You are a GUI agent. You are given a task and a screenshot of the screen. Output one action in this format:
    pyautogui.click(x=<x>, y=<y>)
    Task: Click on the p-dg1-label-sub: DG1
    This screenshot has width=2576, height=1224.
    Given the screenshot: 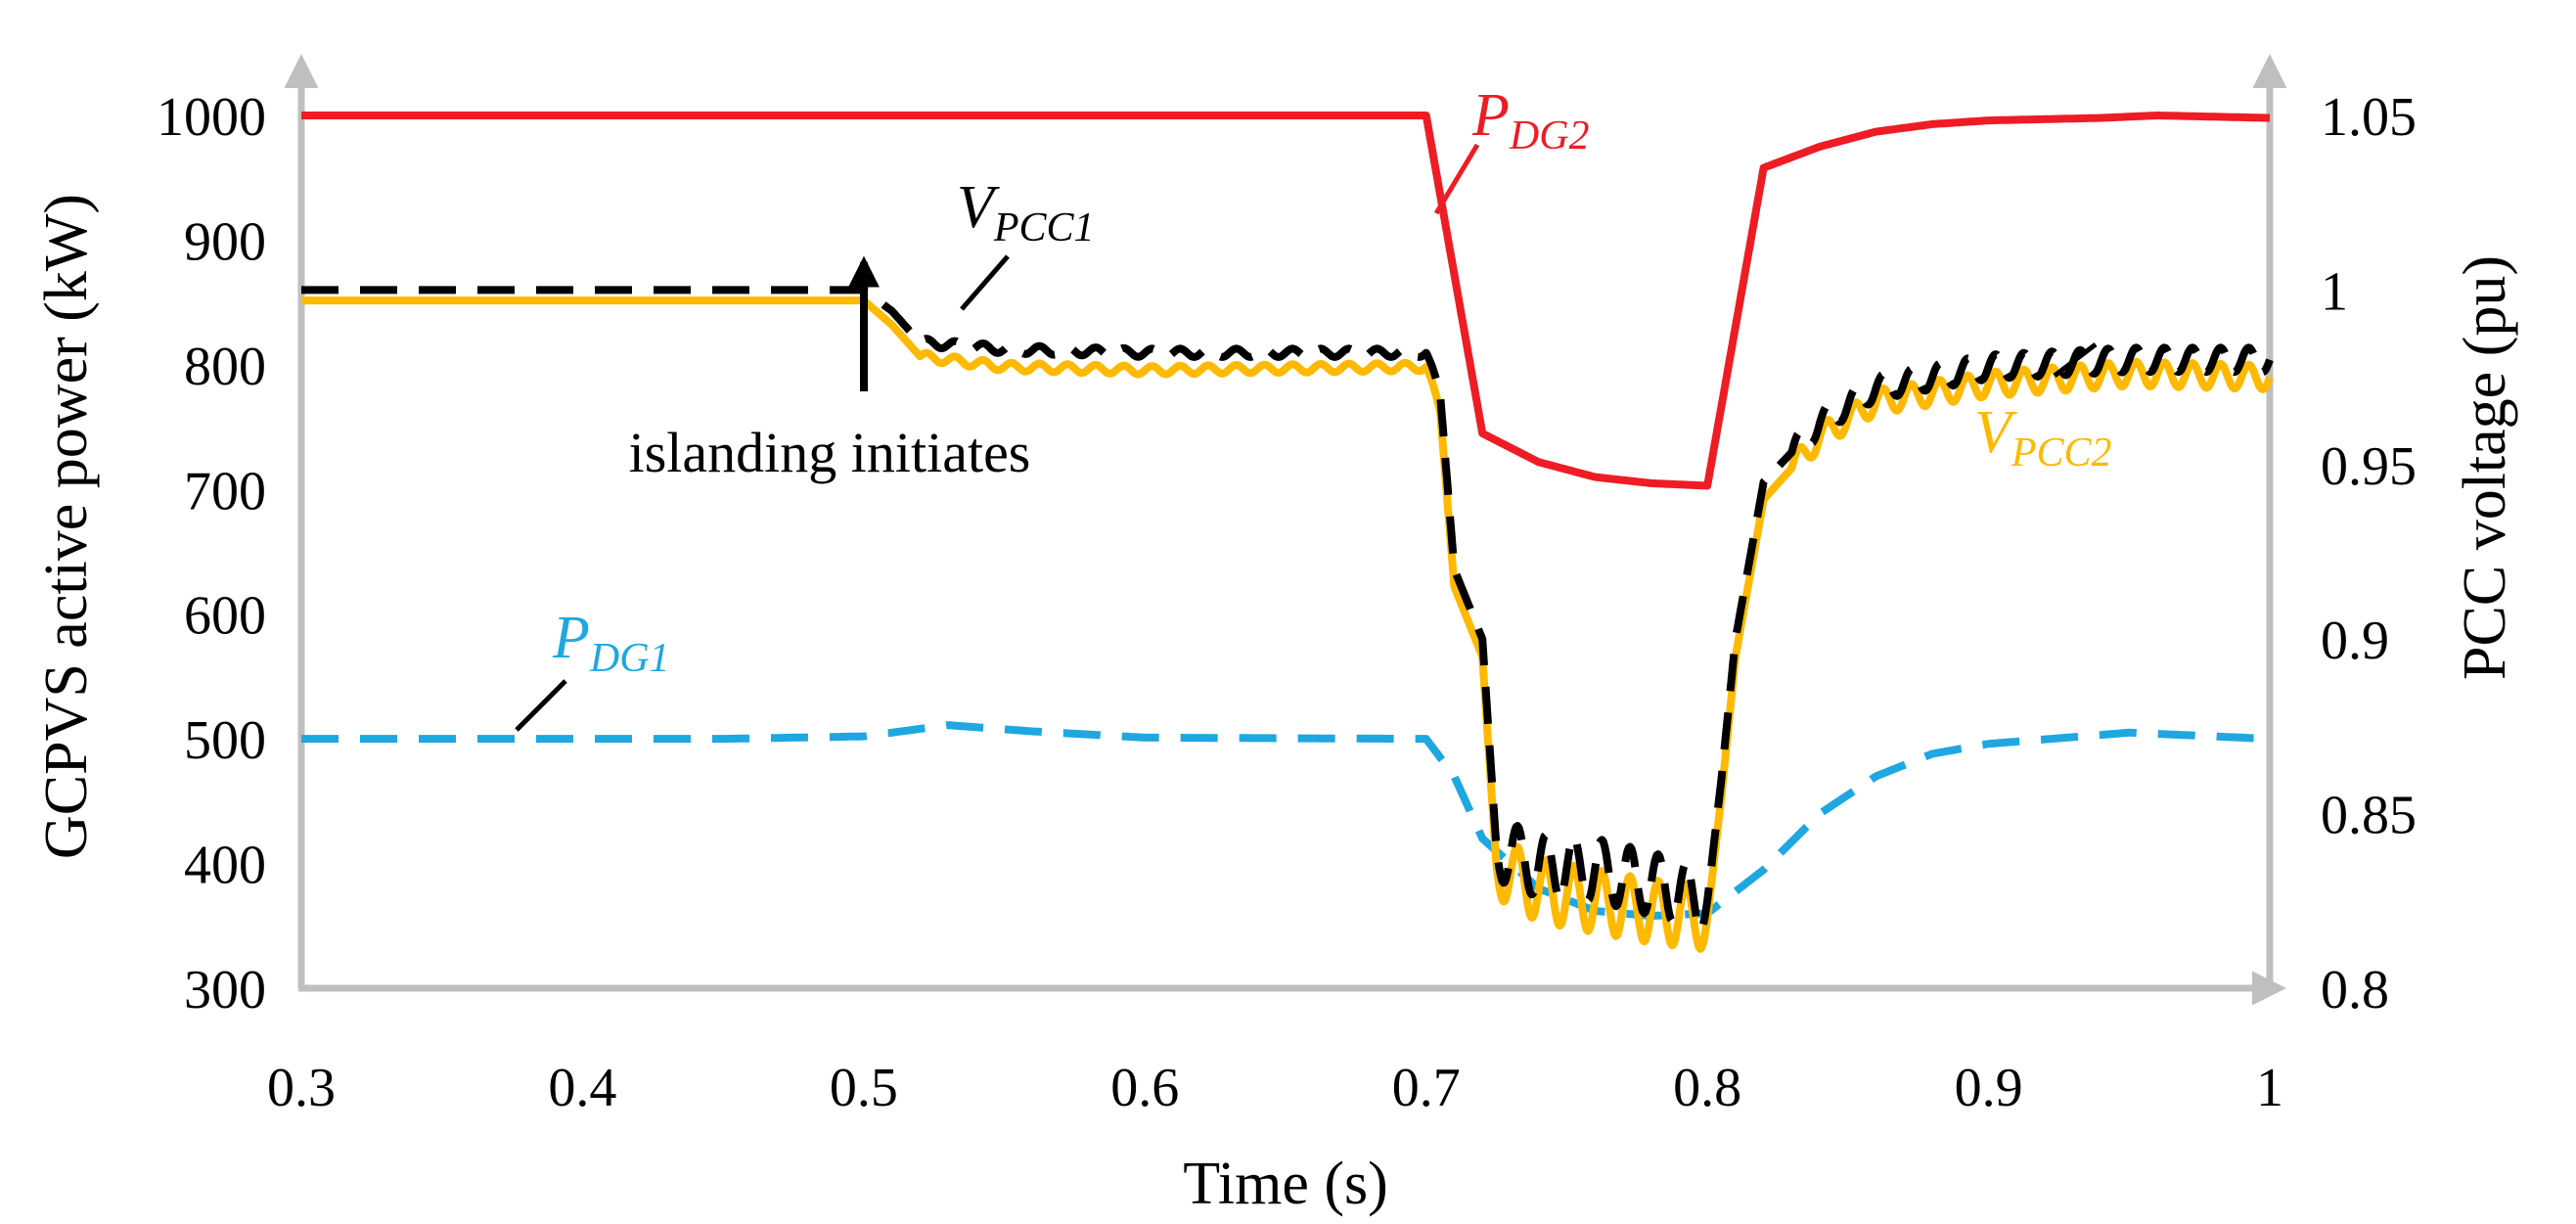 What is the action you would take?
    pyautogui.click(x=629, y=658)
    